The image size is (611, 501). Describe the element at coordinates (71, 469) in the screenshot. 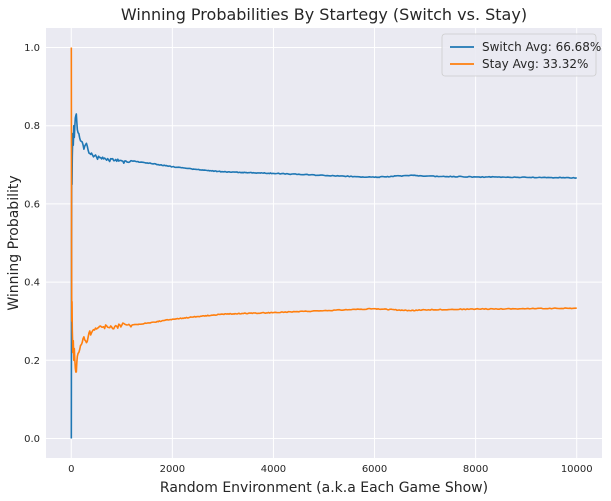

I see `x-tick-label: 0` at that location.